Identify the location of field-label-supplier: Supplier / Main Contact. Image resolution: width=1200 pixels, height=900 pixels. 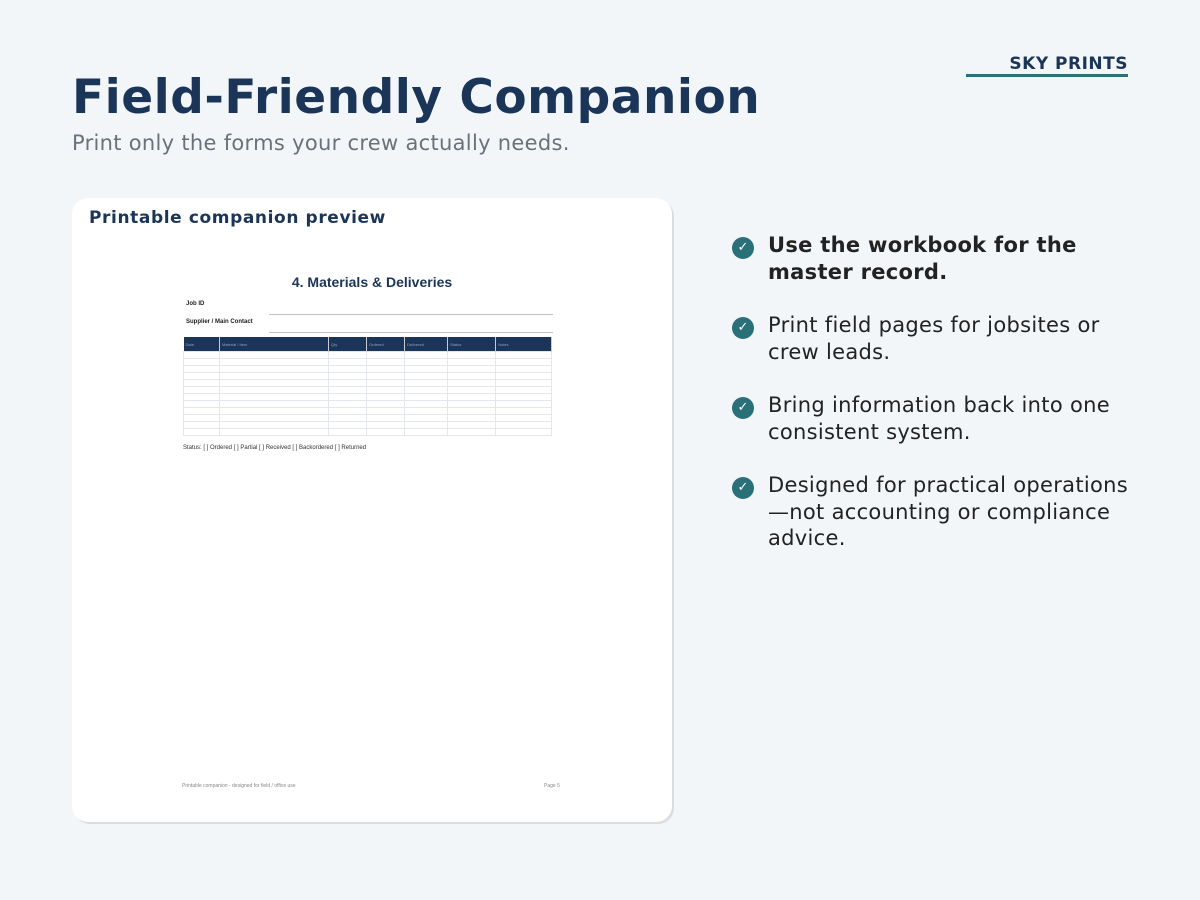
(219, 322).